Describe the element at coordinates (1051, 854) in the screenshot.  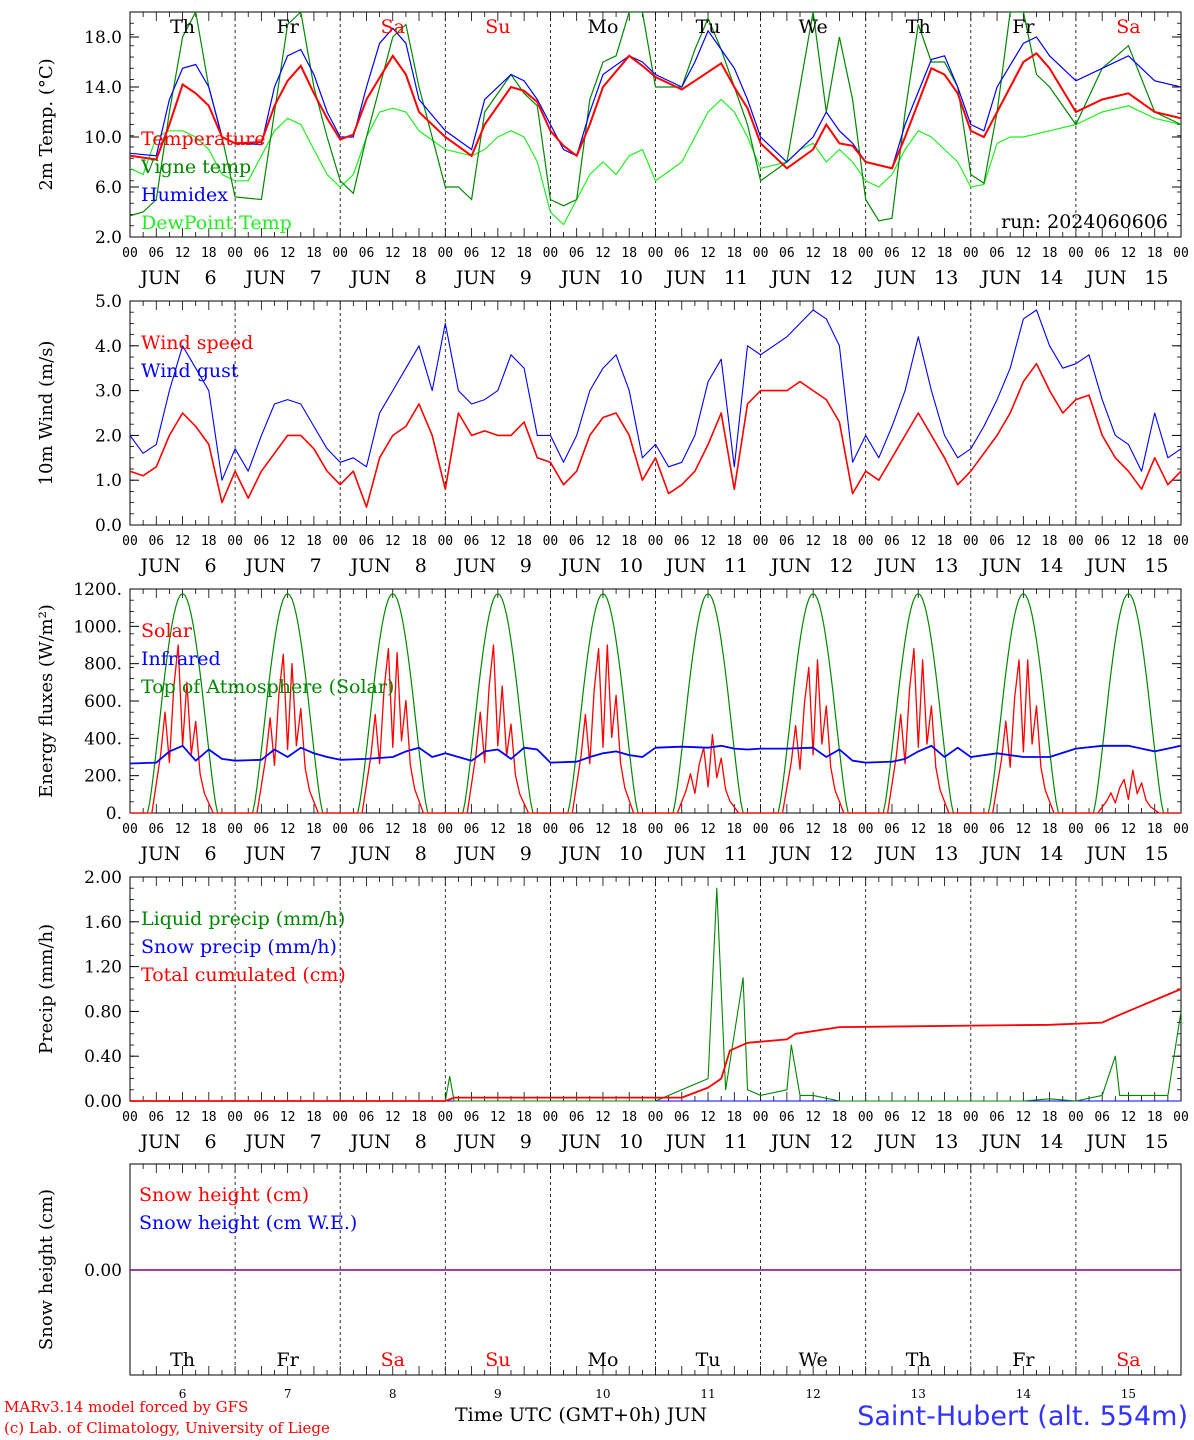
I see `day-number-label: 14` at that location.